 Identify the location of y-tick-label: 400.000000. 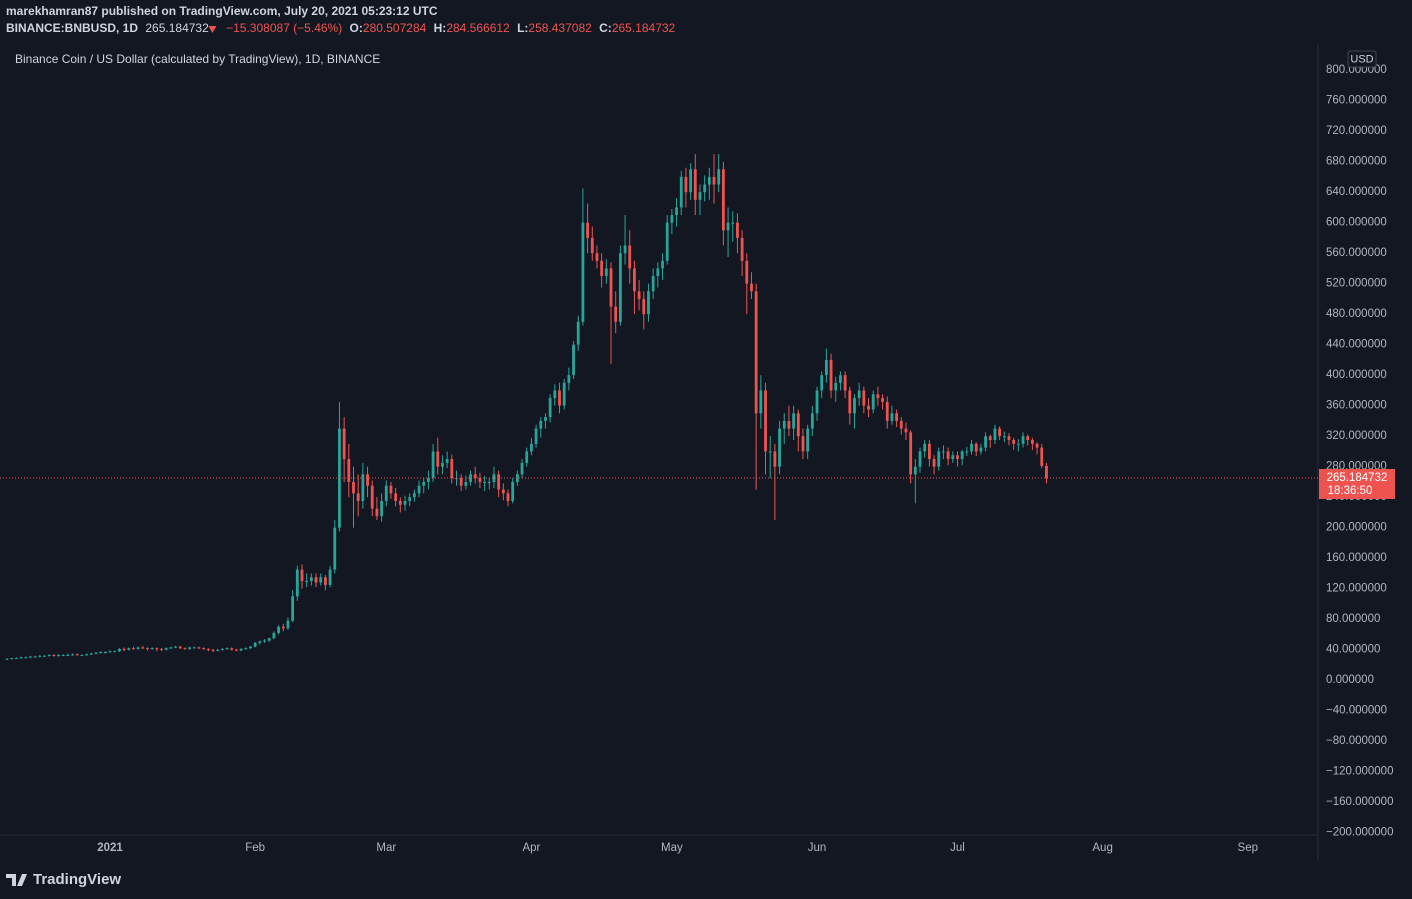
(1356, 375).